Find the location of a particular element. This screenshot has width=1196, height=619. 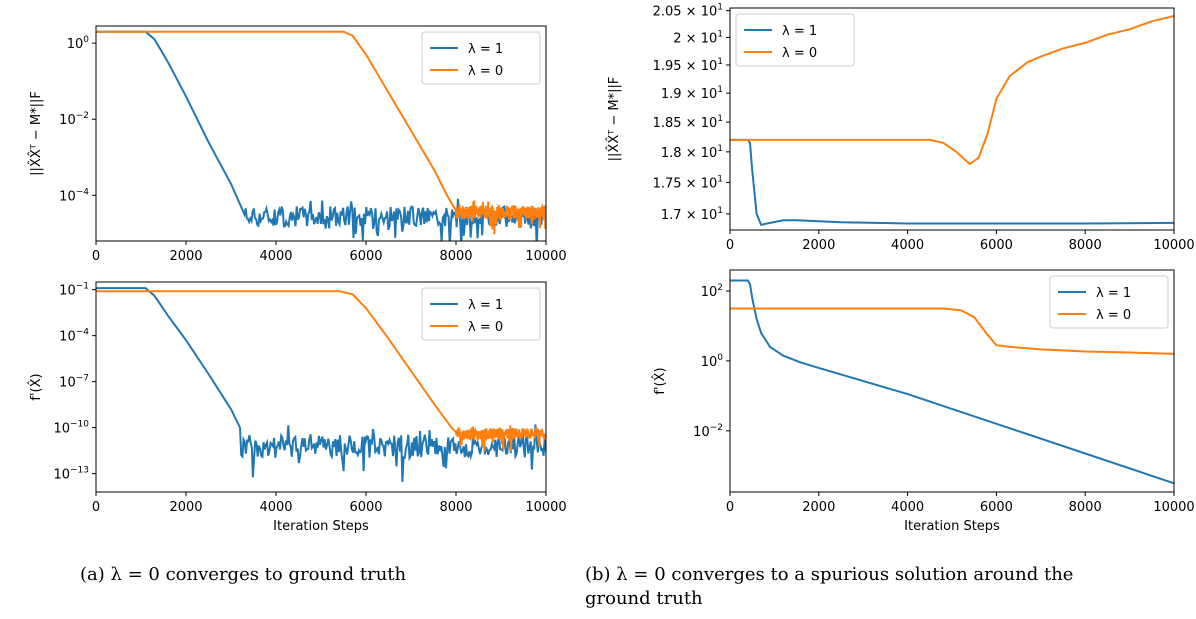

y-tick-label: 10⁻¹ is located at coordinates (74, 290).